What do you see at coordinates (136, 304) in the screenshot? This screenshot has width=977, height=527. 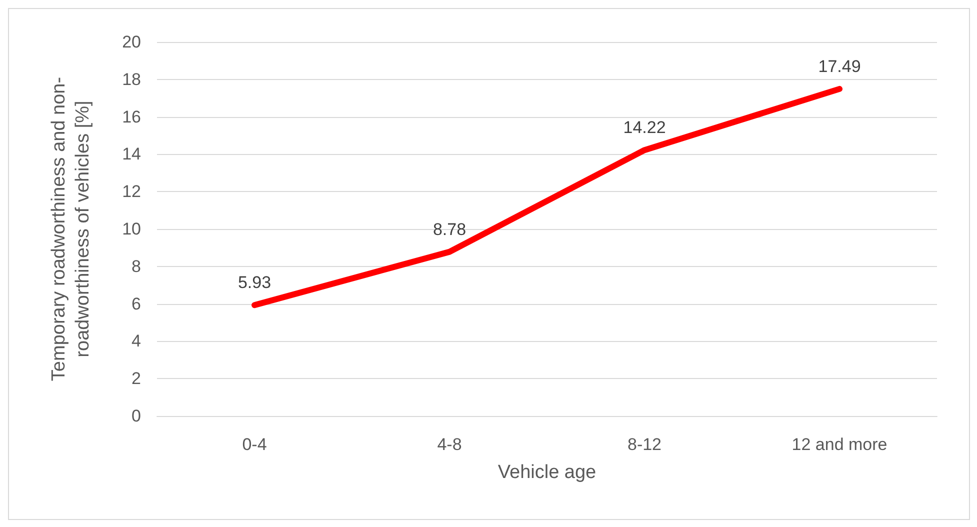 I see `y-tick-label: 6` at bounding box center [136, 304].